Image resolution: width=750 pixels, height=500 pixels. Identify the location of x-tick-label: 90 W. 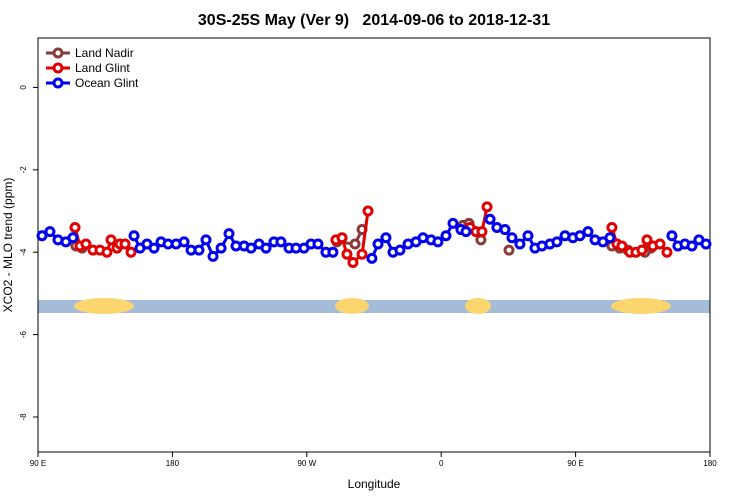
(306, 463).